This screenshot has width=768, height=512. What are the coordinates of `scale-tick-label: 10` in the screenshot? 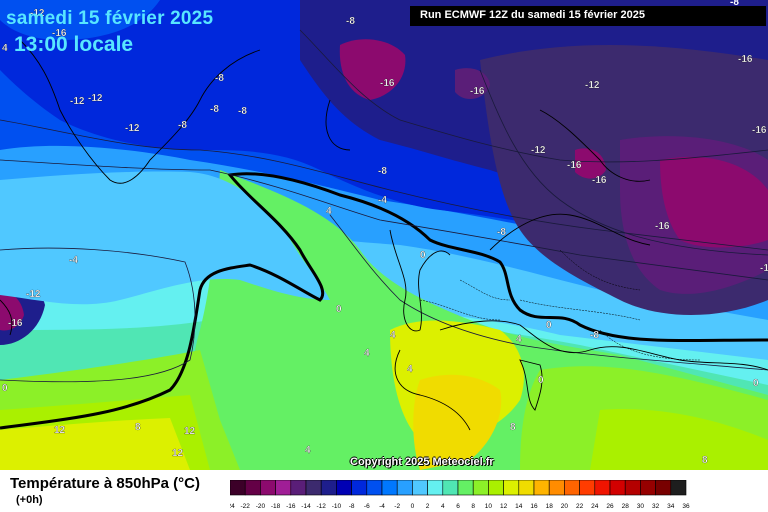 It's located at (489, 506).